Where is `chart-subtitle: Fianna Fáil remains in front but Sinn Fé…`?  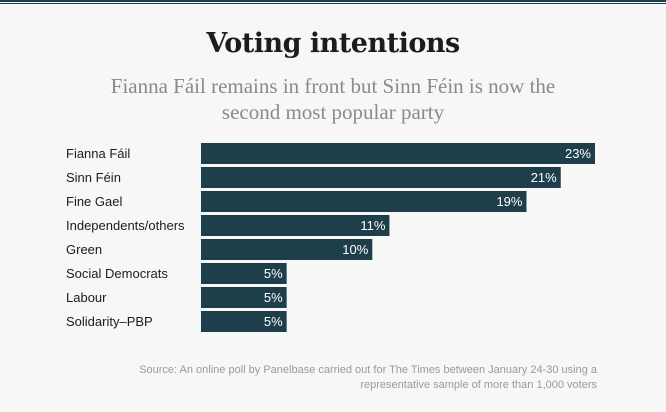 chart-subtitle: Fianna Fáil remains in front but Sinn Fé… is located at coordinates (333, 99).